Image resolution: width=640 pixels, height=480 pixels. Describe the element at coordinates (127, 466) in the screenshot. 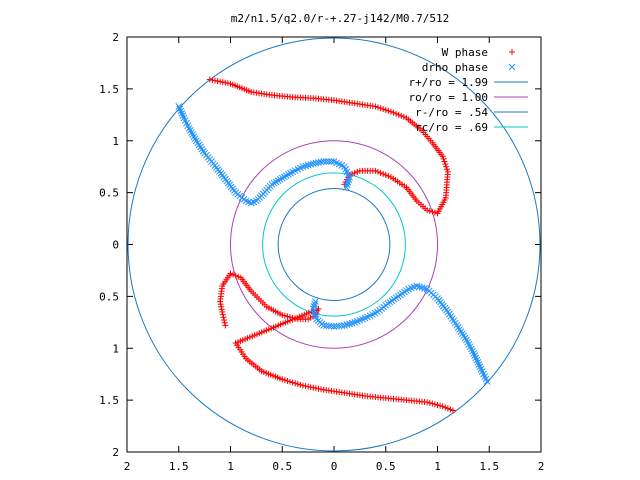

I see `x-tick-label: 2` at that location.